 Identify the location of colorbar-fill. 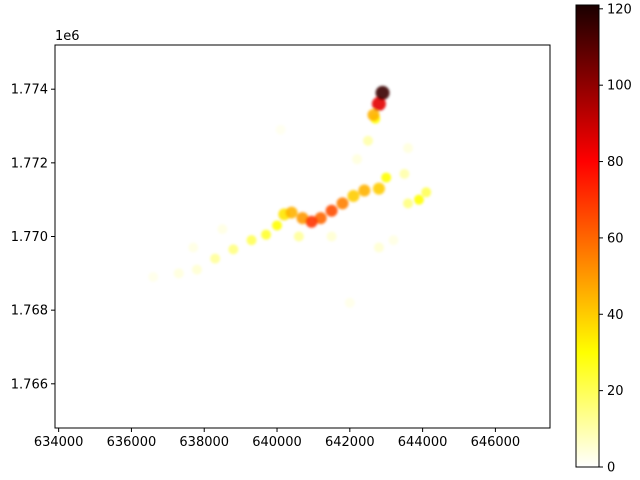
(587, 236).